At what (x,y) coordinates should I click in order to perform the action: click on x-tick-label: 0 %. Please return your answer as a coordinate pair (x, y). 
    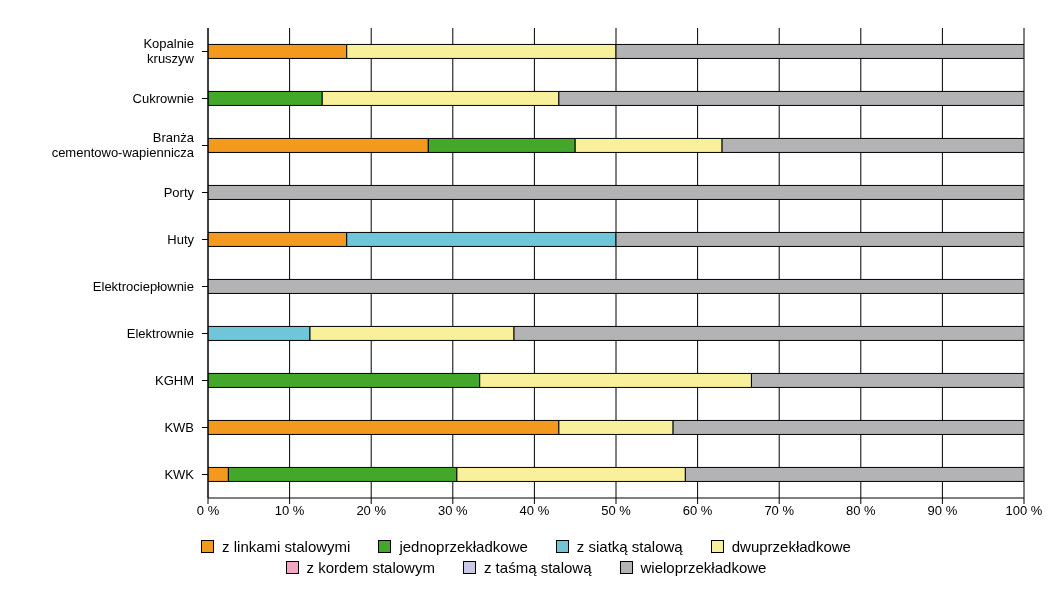
    Looking at the image, I should click on (208, 511).